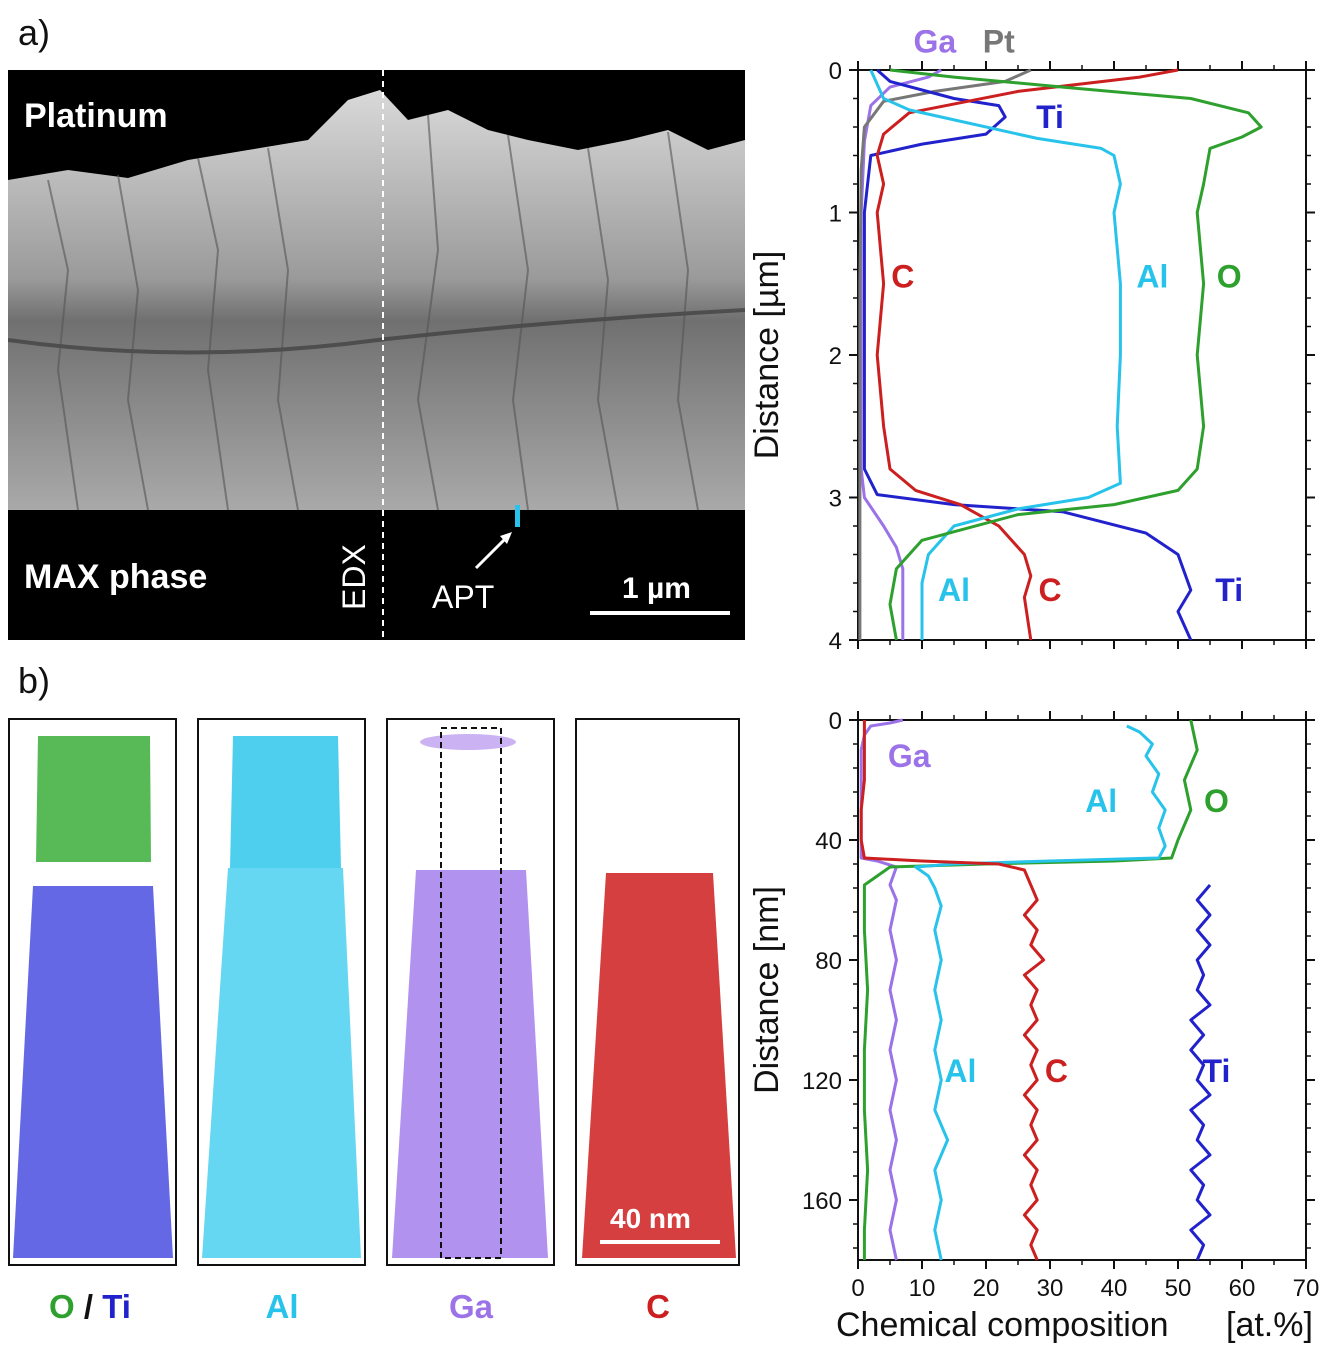  I want to click on max-phase-label: MAX phase, so click(115, 577).